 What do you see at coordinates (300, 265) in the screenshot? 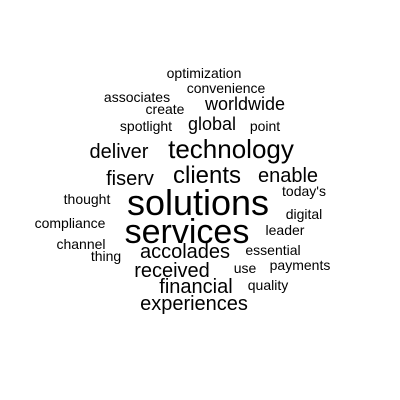
I see `word-payments: payments` at bounding box center [300, 265].